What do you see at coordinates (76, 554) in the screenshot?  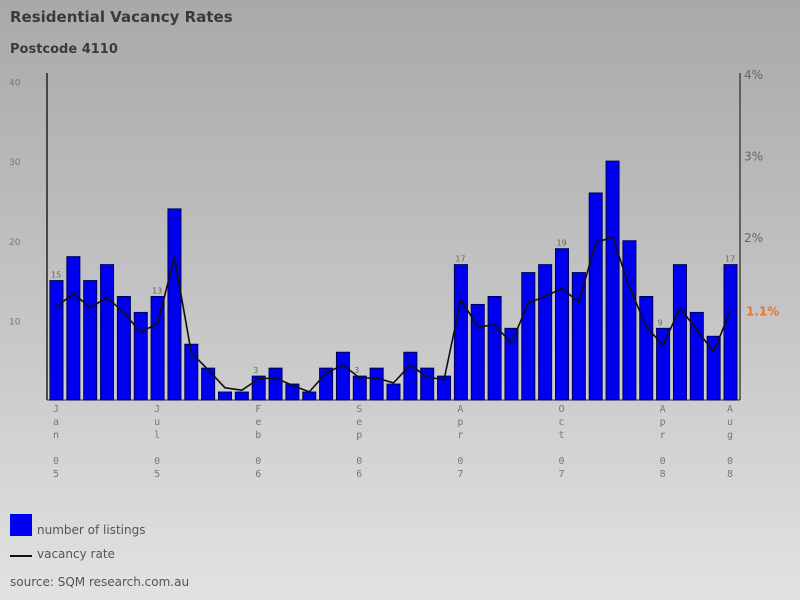 I see `legend-vacancy: vacancy rate` at bounding box center [76, 554].